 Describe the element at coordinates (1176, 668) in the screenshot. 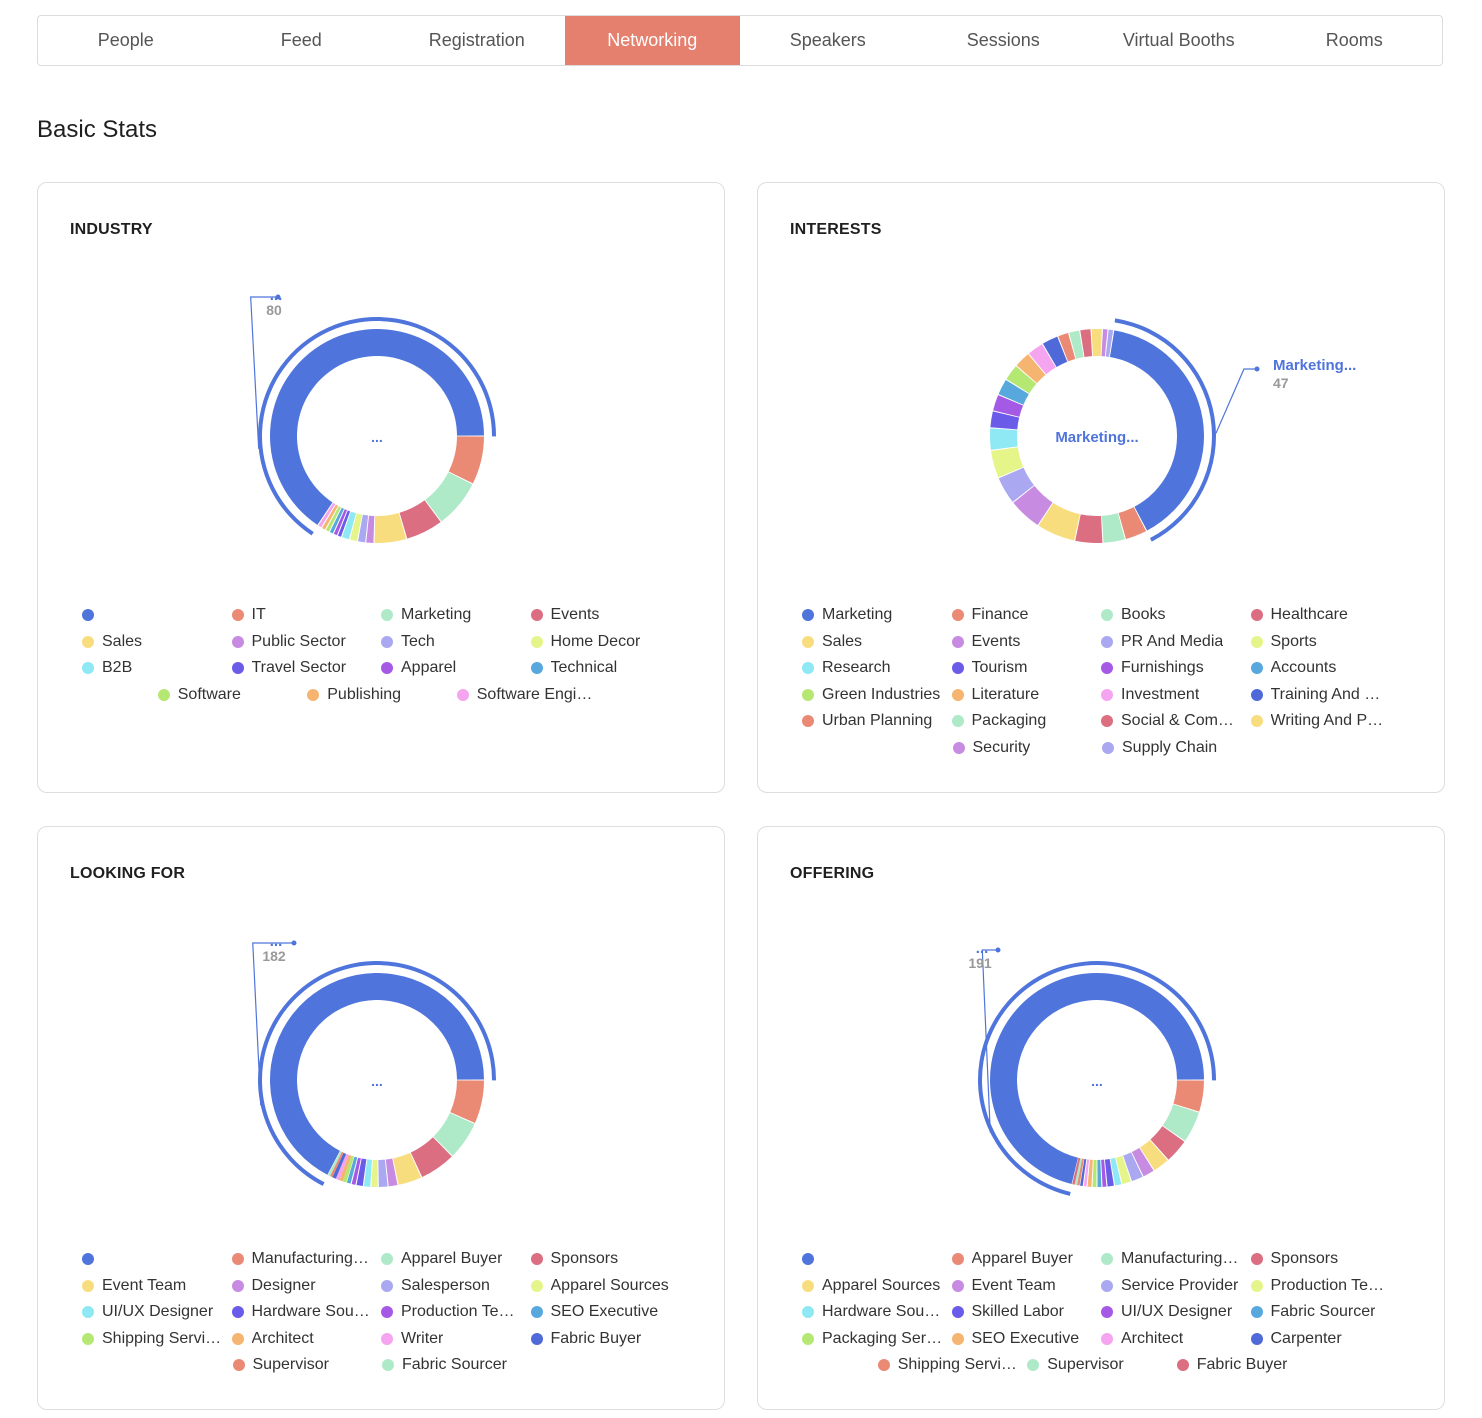

I see `legend-item-furnishings: Furnishings` at that location.